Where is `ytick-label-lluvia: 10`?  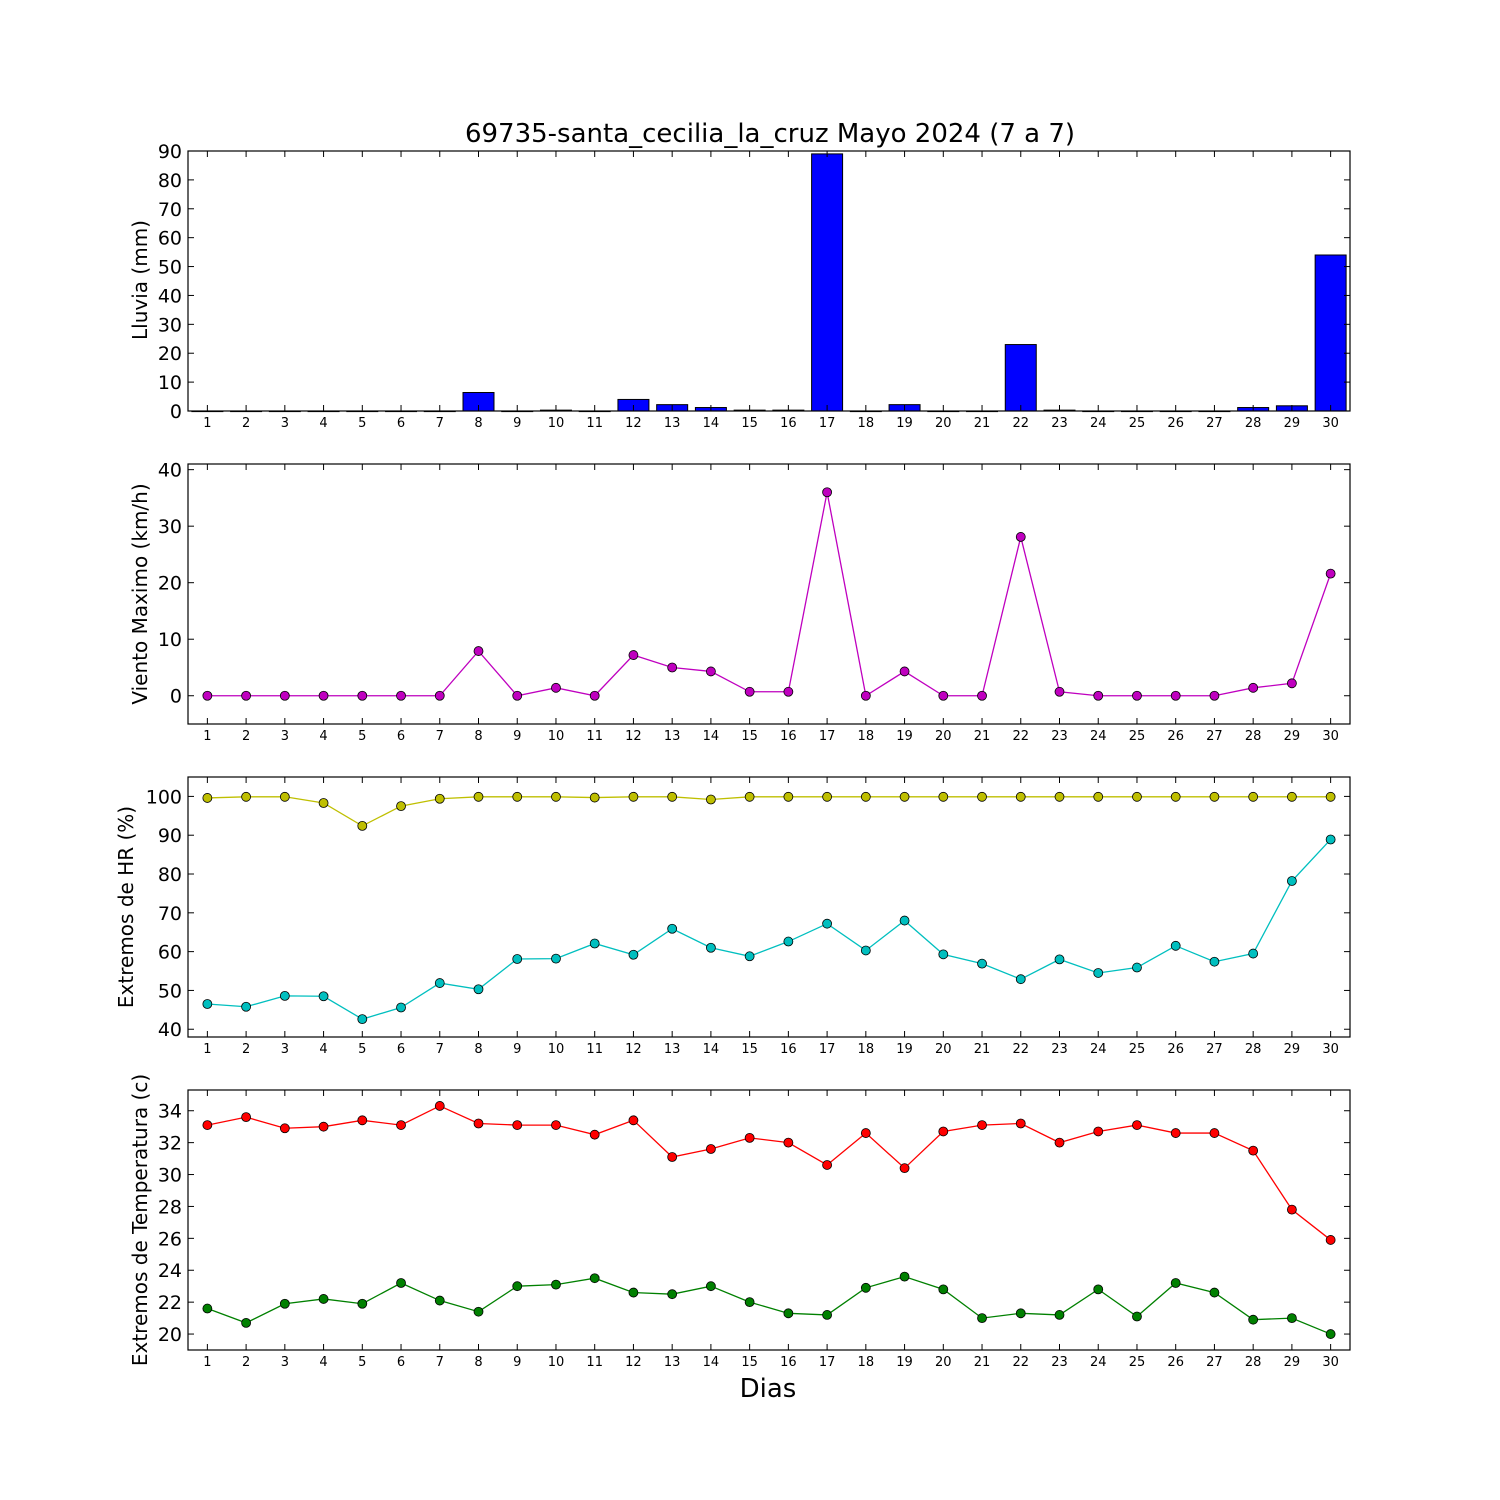 ytick-label-lluvia: 10 is located at coordinates (170, 383).